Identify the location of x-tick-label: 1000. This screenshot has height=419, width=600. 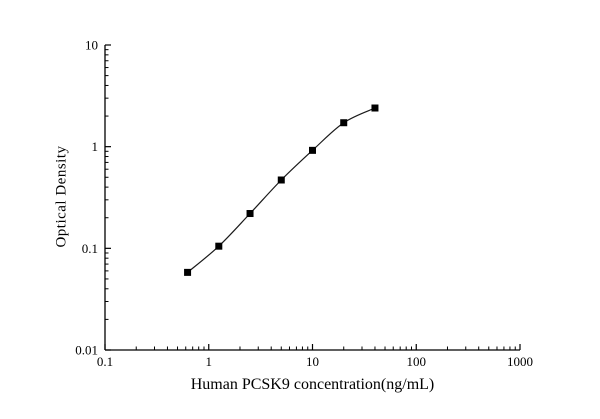
(520, 361).